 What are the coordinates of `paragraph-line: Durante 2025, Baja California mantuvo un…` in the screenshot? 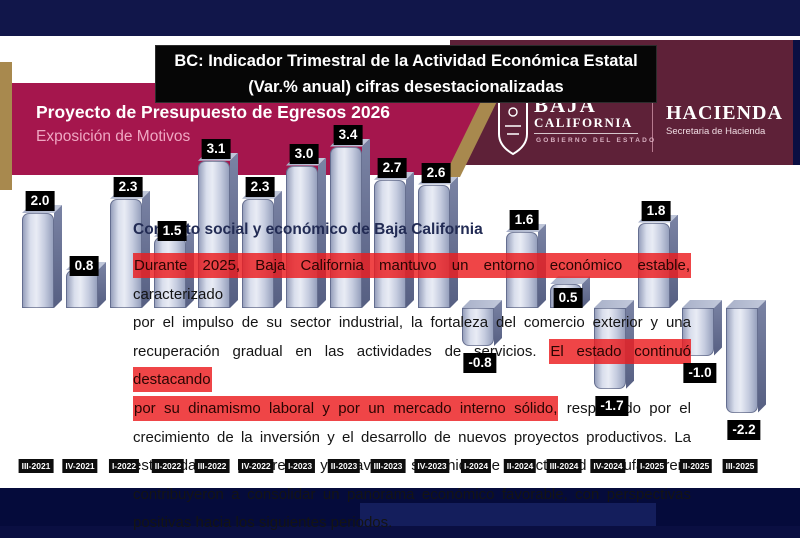 It's located at (412, 280).